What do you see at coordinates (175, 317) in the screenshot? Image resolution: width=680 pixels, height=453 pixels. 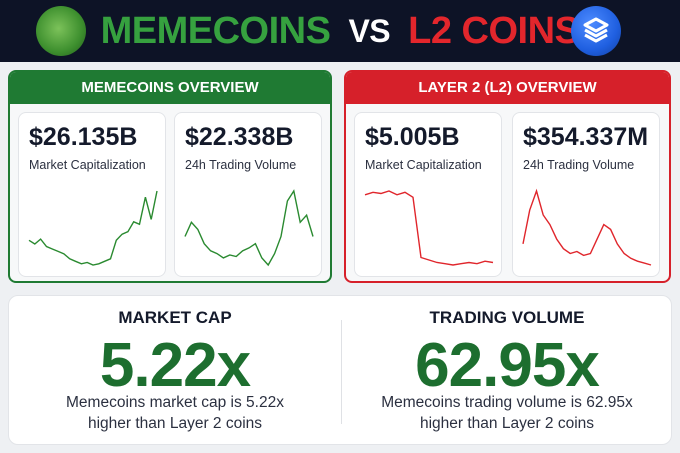 I see `comparison-title: MARKET CAP` at bounding box center [175, 317].